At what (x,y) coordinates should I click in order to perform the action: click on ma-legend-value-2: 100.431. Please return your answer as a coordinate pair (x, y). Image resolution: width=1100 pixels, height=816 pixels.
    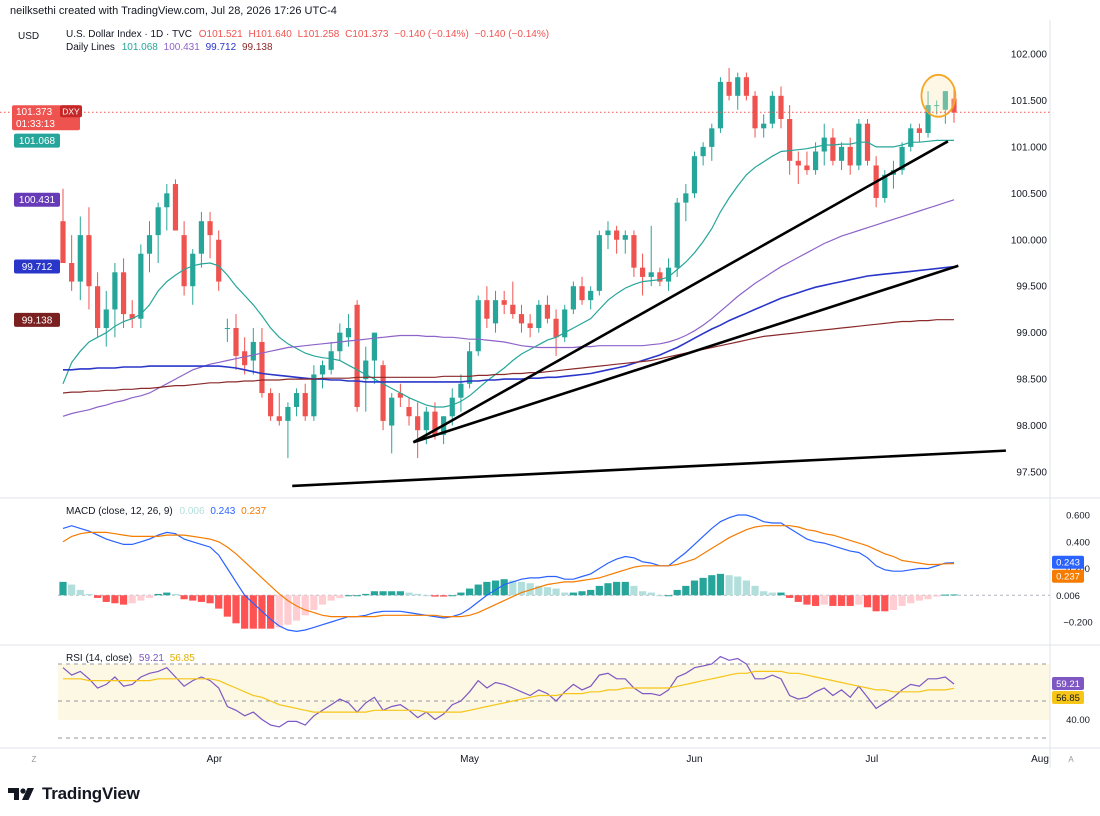
    Looking at the image, I should click on (182, 47).